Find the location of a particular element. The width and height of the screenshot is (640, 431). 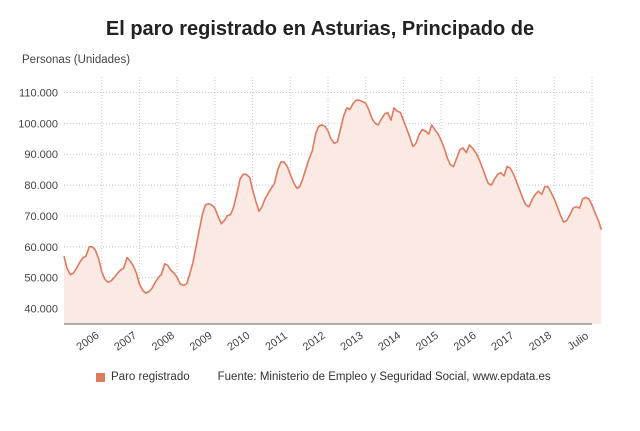

x-tick-label: 2007 is located at coordinates (125, 342).